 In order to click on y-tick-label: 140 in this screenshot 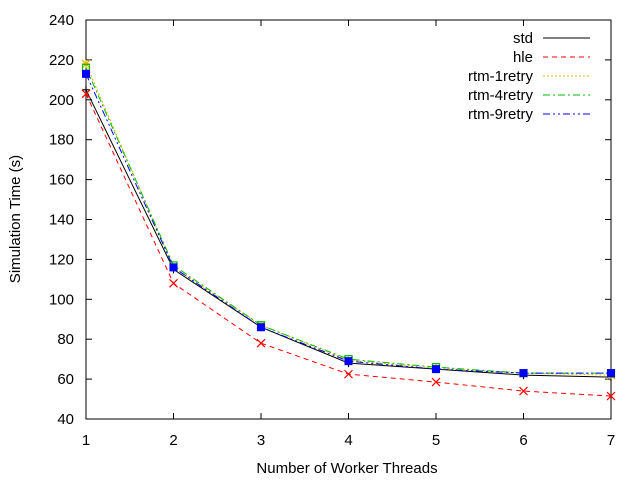, I will do `click(61, 220)`.